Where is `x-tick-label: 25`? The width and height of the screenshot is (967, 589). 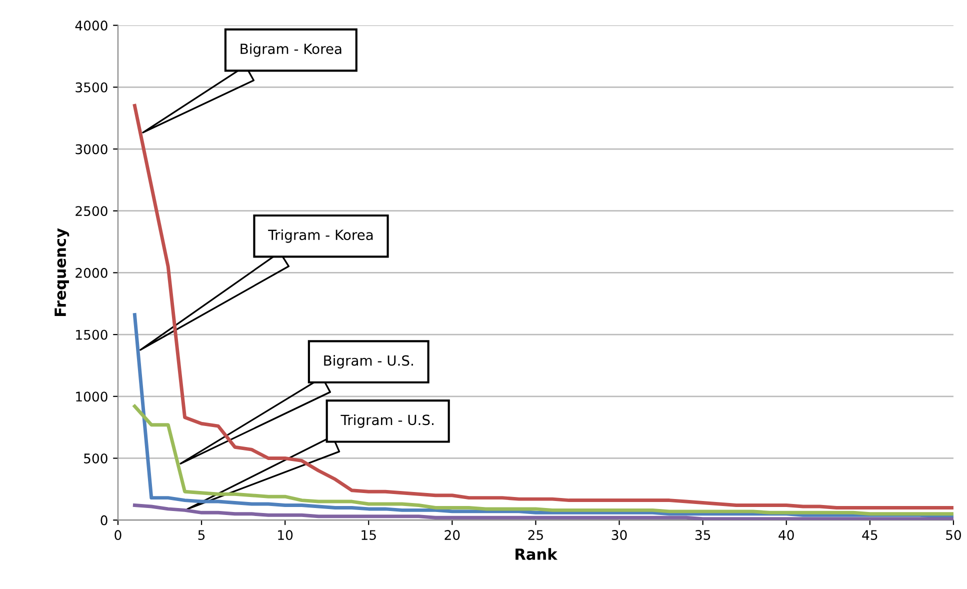
x-tick-label: 25 is located at coordinates (535, 535).